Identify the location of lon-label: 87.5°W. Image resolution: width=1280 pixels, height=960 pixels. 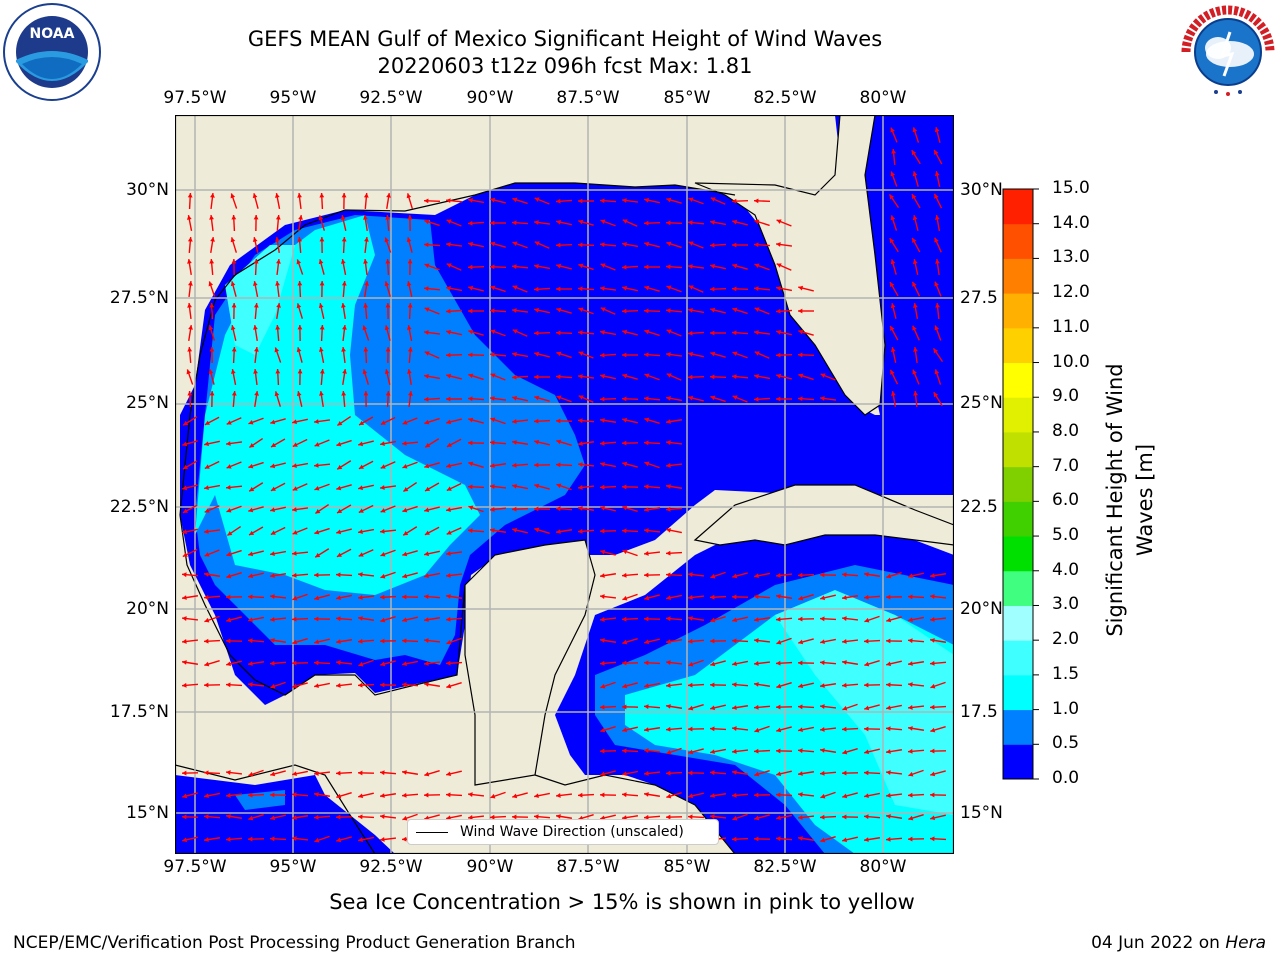
(588, 98).